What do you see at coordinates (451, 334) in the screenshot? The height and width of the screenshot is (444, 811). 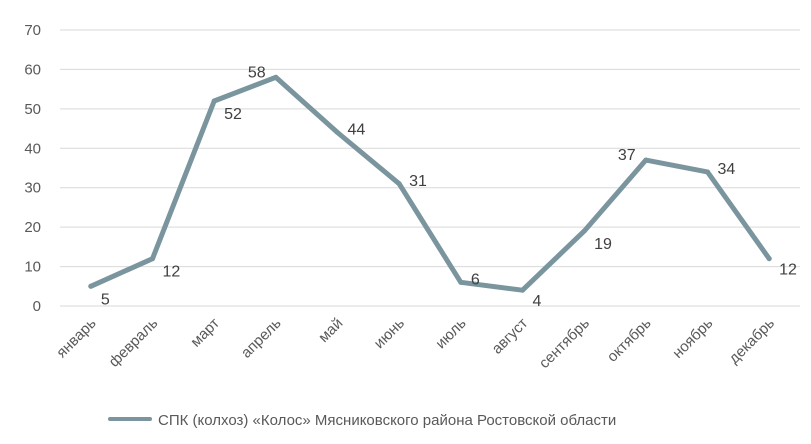 I see `x-tick-label: июль` at bounding box center [451, 334].